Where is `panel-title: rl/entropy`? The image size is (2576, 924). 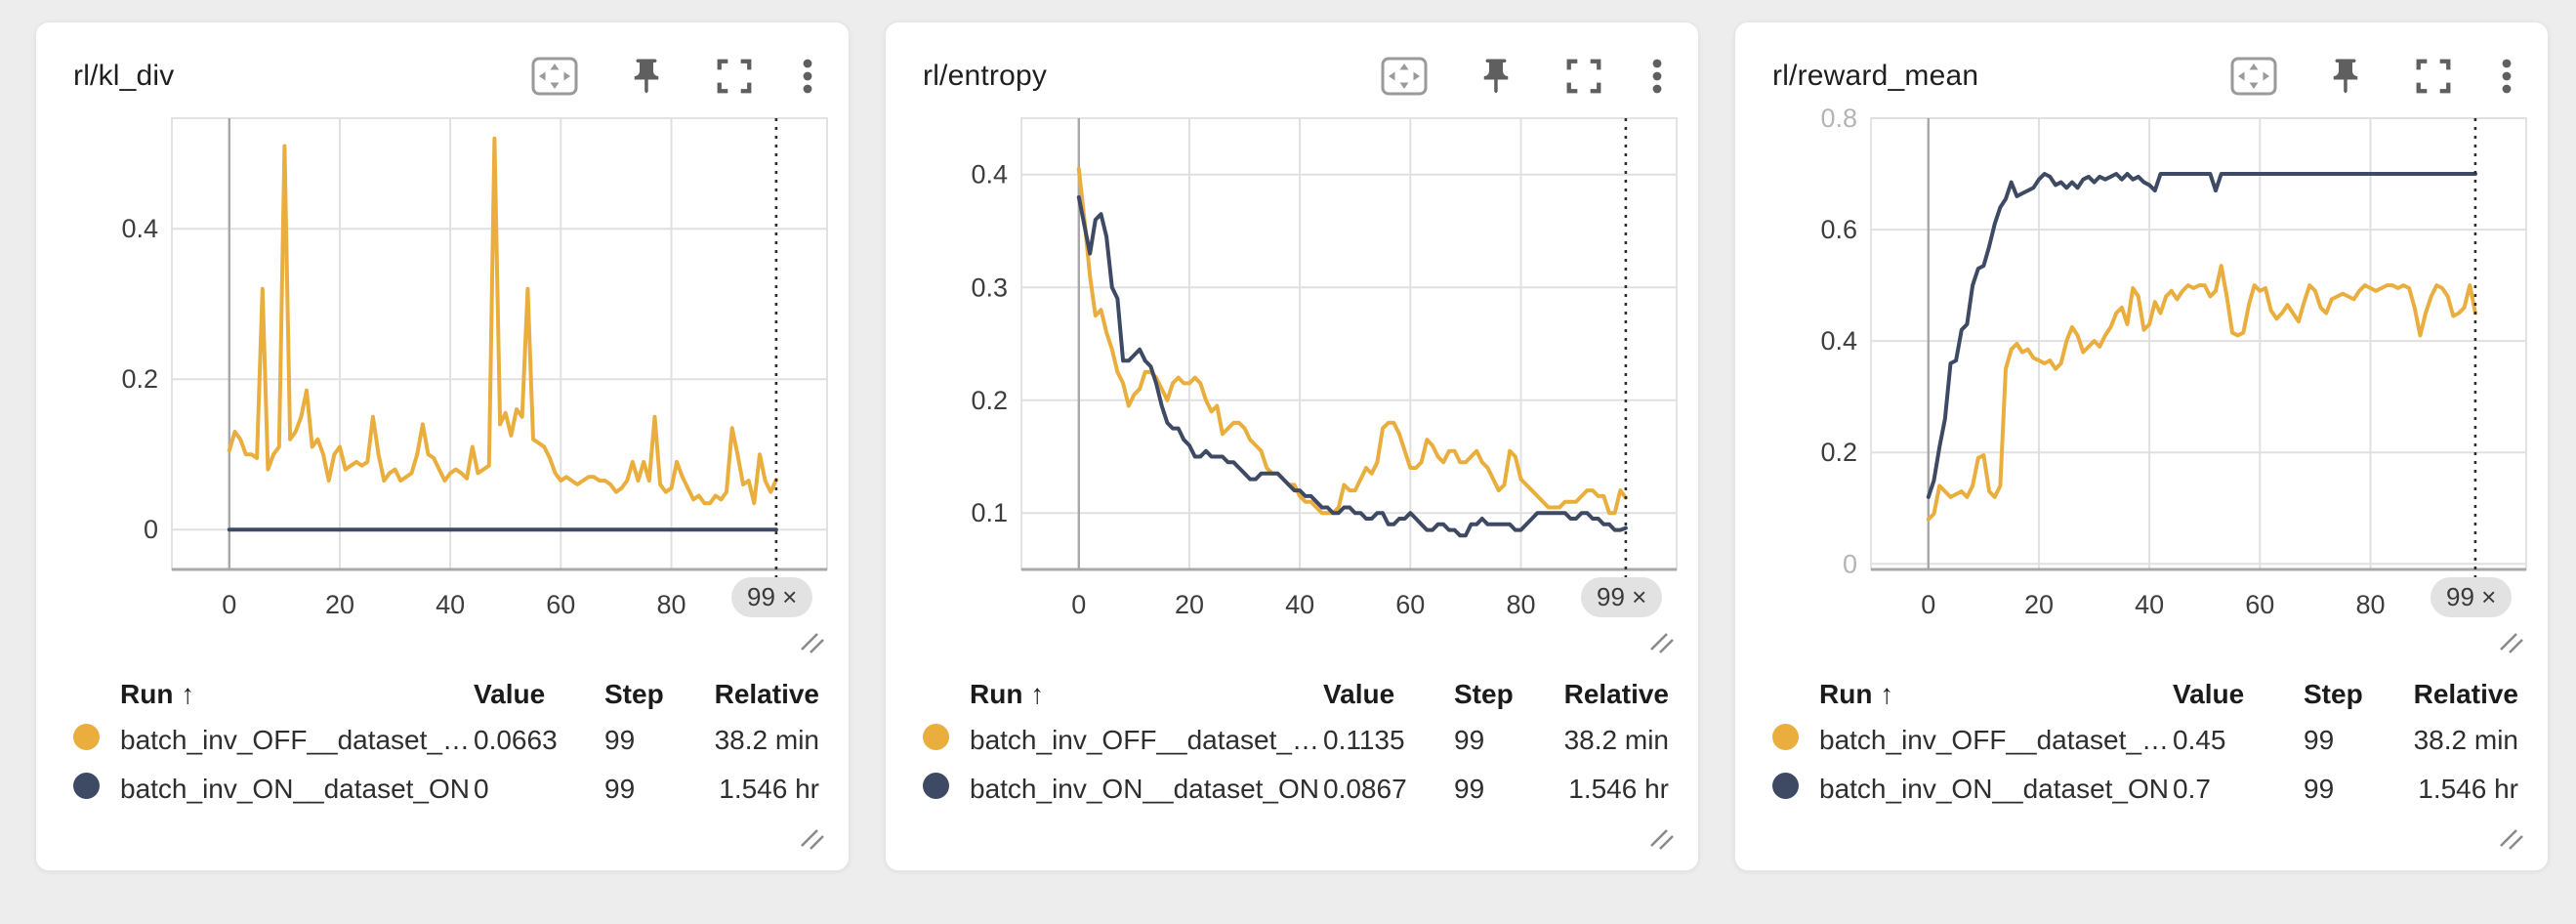 panel-title: rl/entropy is located at coordinates (985, 76).